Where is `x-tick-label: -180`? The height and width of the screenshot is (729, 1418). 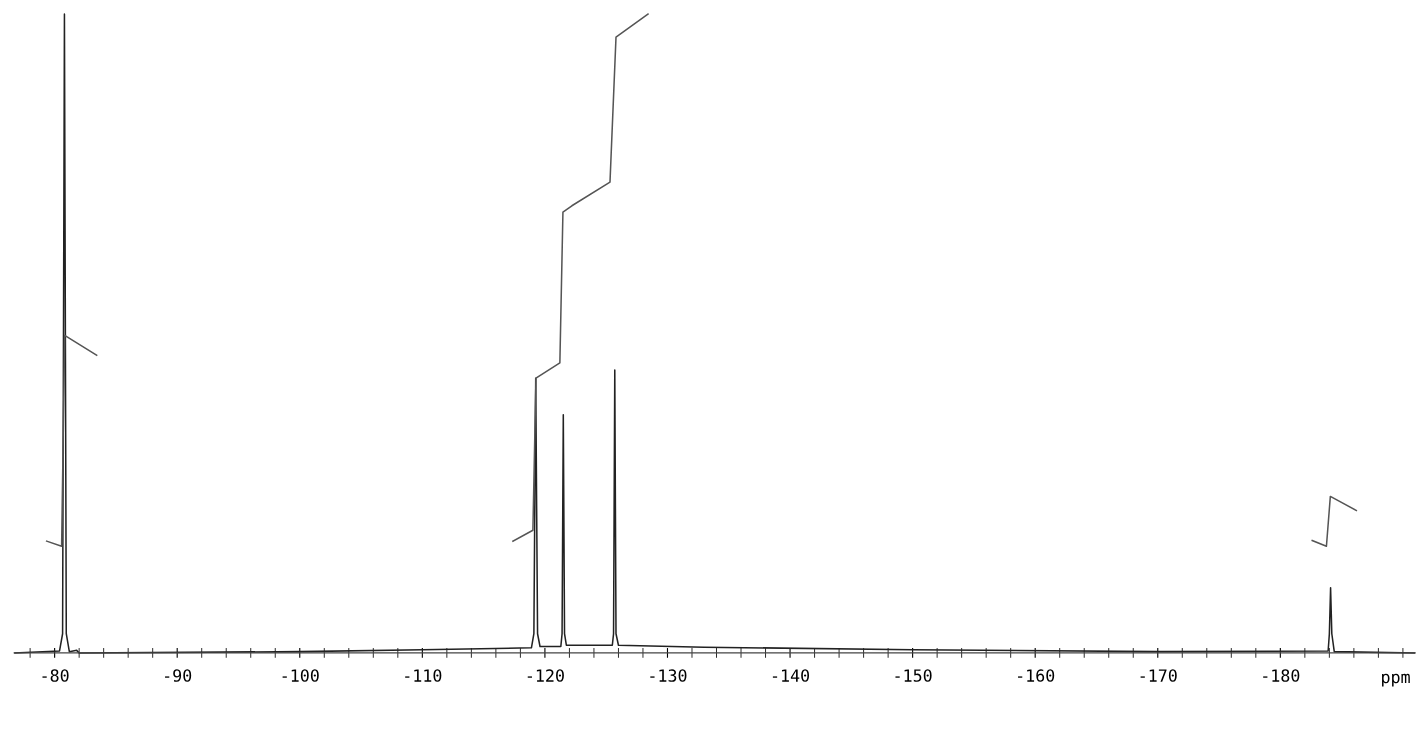 x-tick-label: -180 is located at coordinates (1281, 675).